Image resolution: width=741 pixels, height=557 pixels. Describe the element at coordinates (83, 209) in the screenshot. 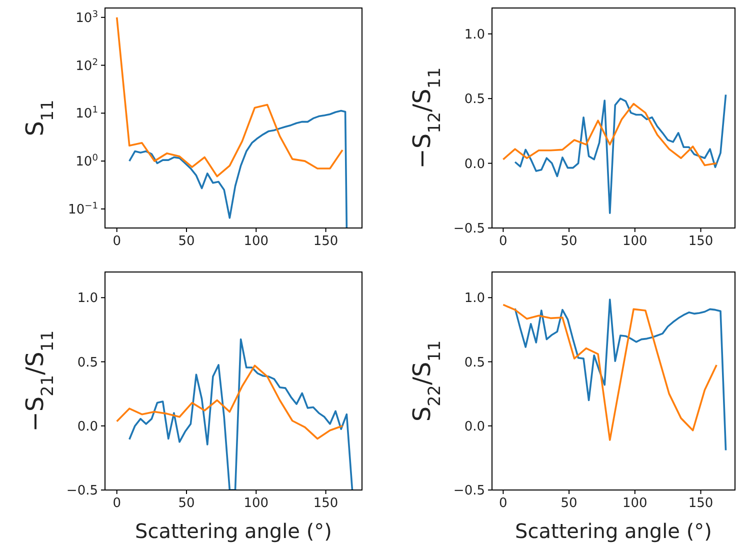

I see `y-tick-label: 10$^{−1}$` at that location.